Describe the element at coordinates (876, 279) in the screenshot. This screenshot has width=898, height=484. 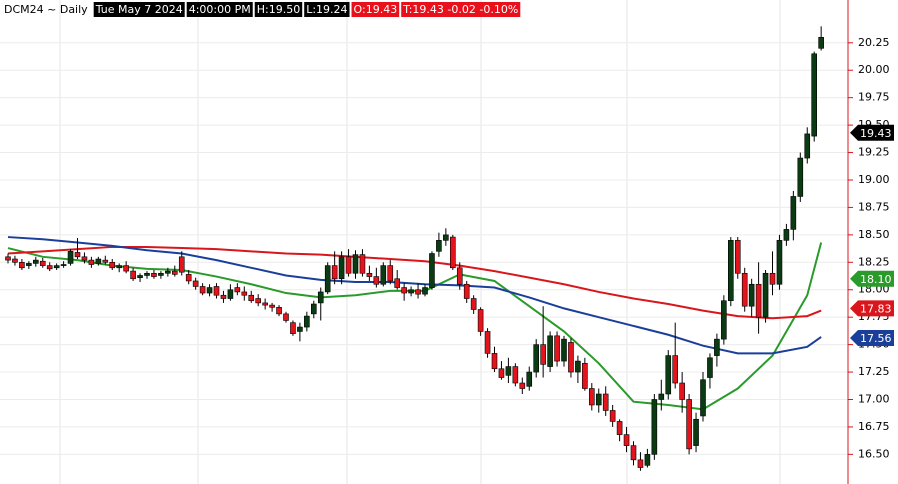
I see `price-tag-label: 18.10` at that location.